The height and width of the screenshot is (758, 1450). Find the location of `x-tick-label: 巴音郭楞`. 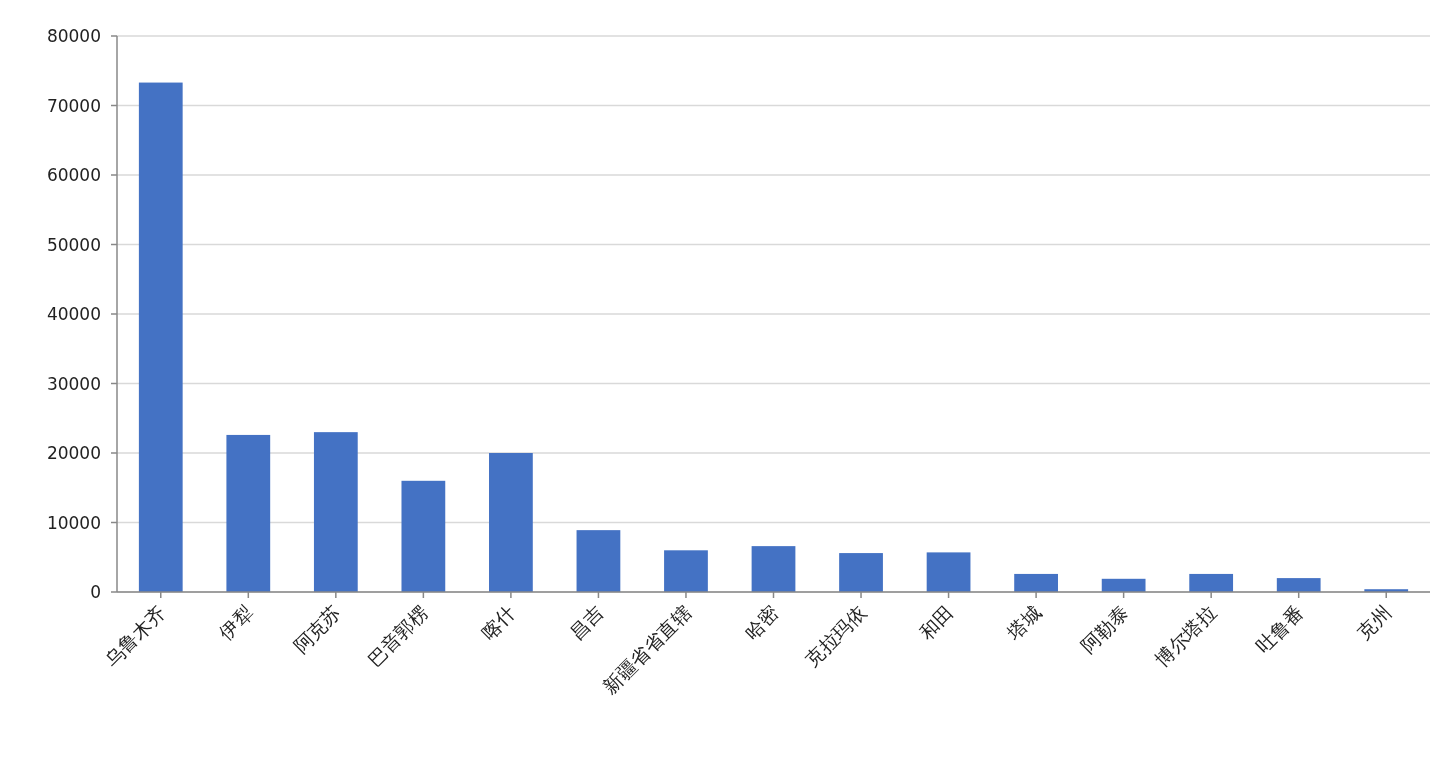

x-tick-label: 巴音郭楞 is located at coordinates (397, 636).